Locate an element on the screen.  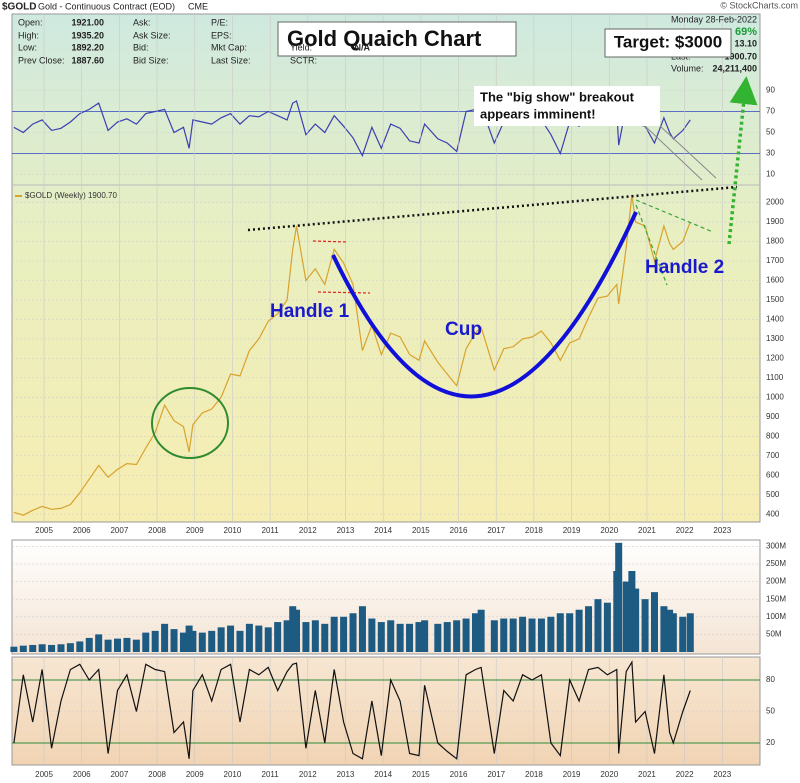
callout-pointer is located at coordinates (673, 153).